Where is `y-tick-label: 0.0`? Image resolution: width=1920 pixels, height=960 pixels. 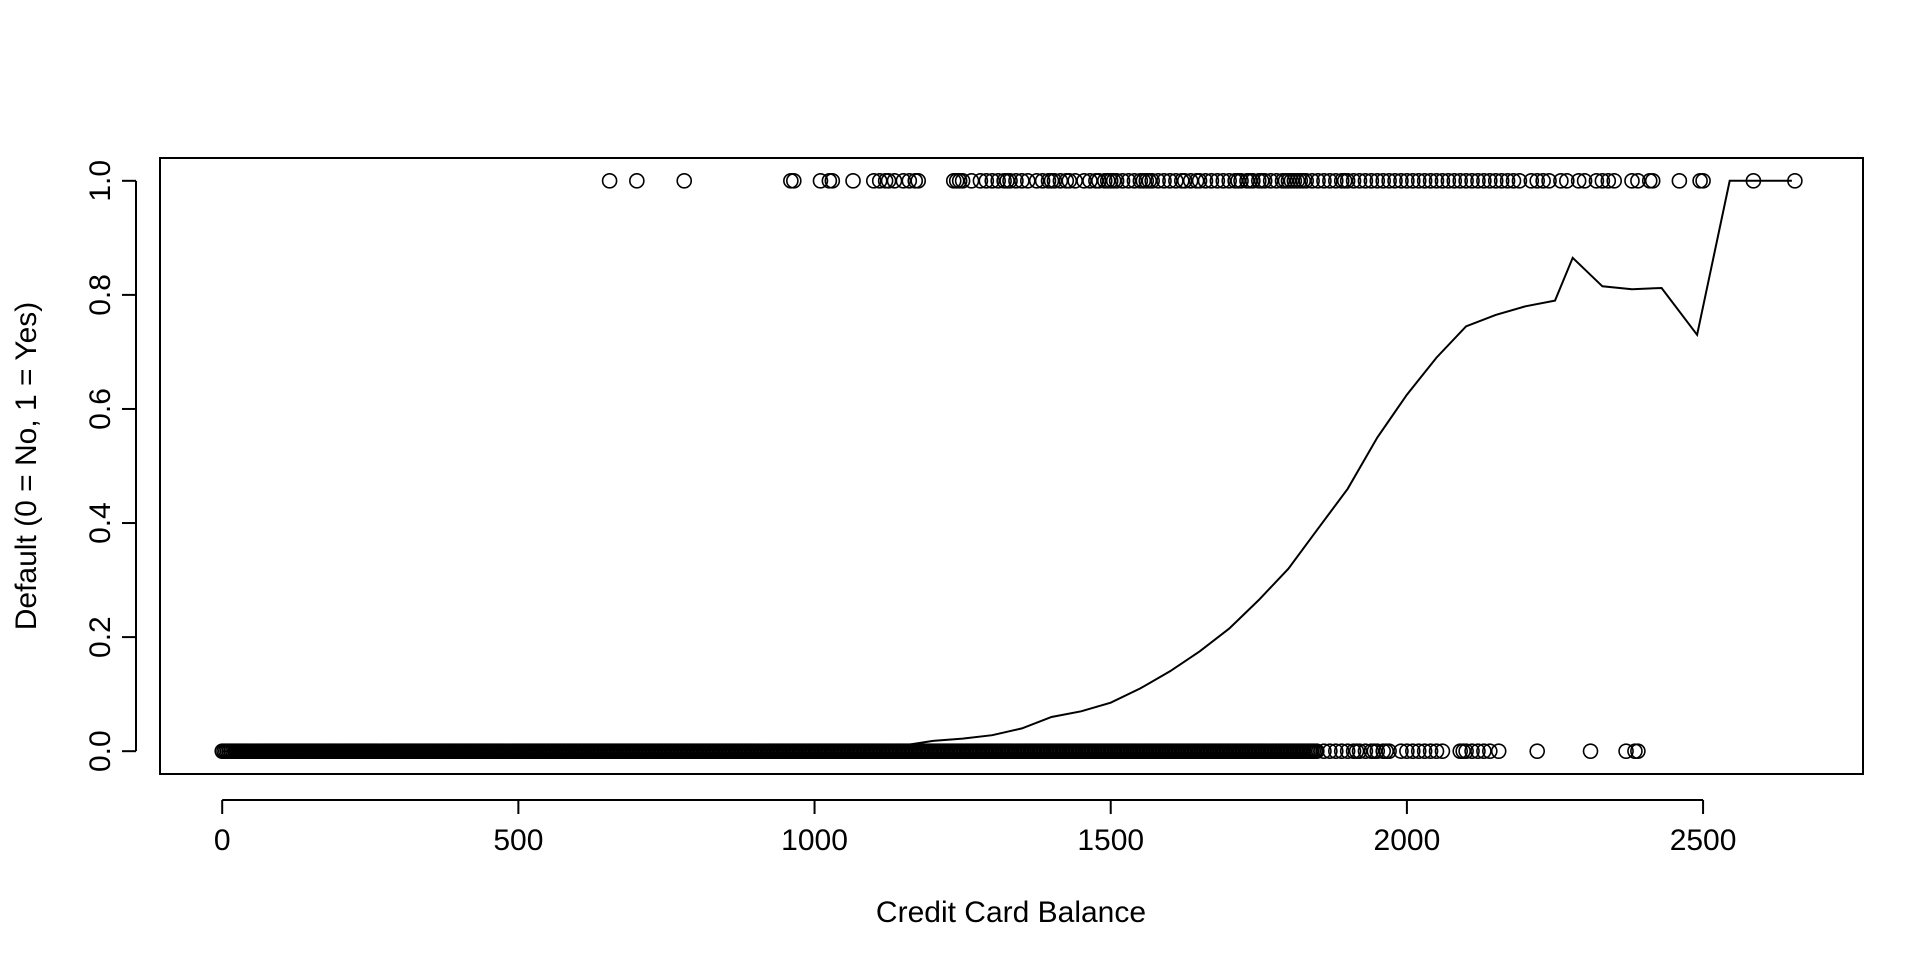 y-tick-label: 0.0 is located at coordinates (100, 751).